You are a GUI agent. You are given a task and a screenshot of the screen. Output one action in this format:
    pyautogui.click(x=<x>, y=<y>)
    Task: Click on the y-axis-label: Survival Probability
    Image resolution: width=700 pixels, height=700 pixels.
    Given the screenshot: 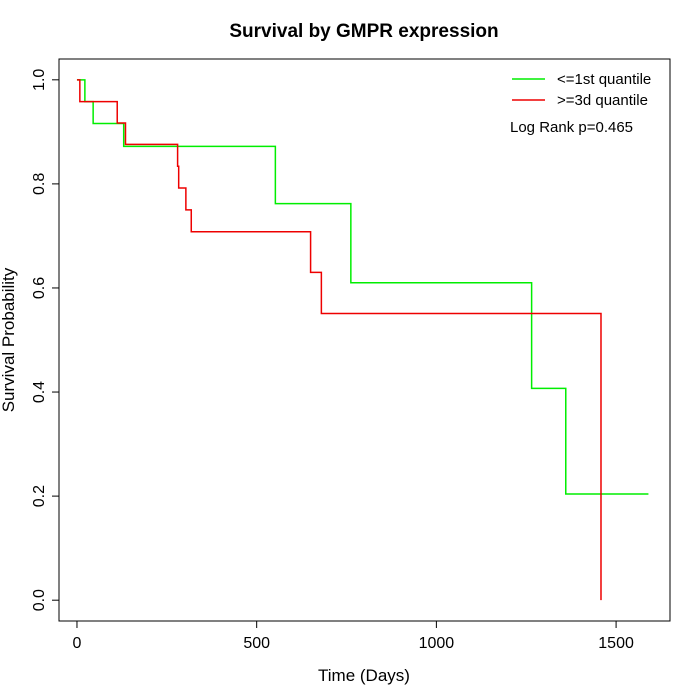 What is the action you would take?
    pyautogui.click(x=9, y=339)
    